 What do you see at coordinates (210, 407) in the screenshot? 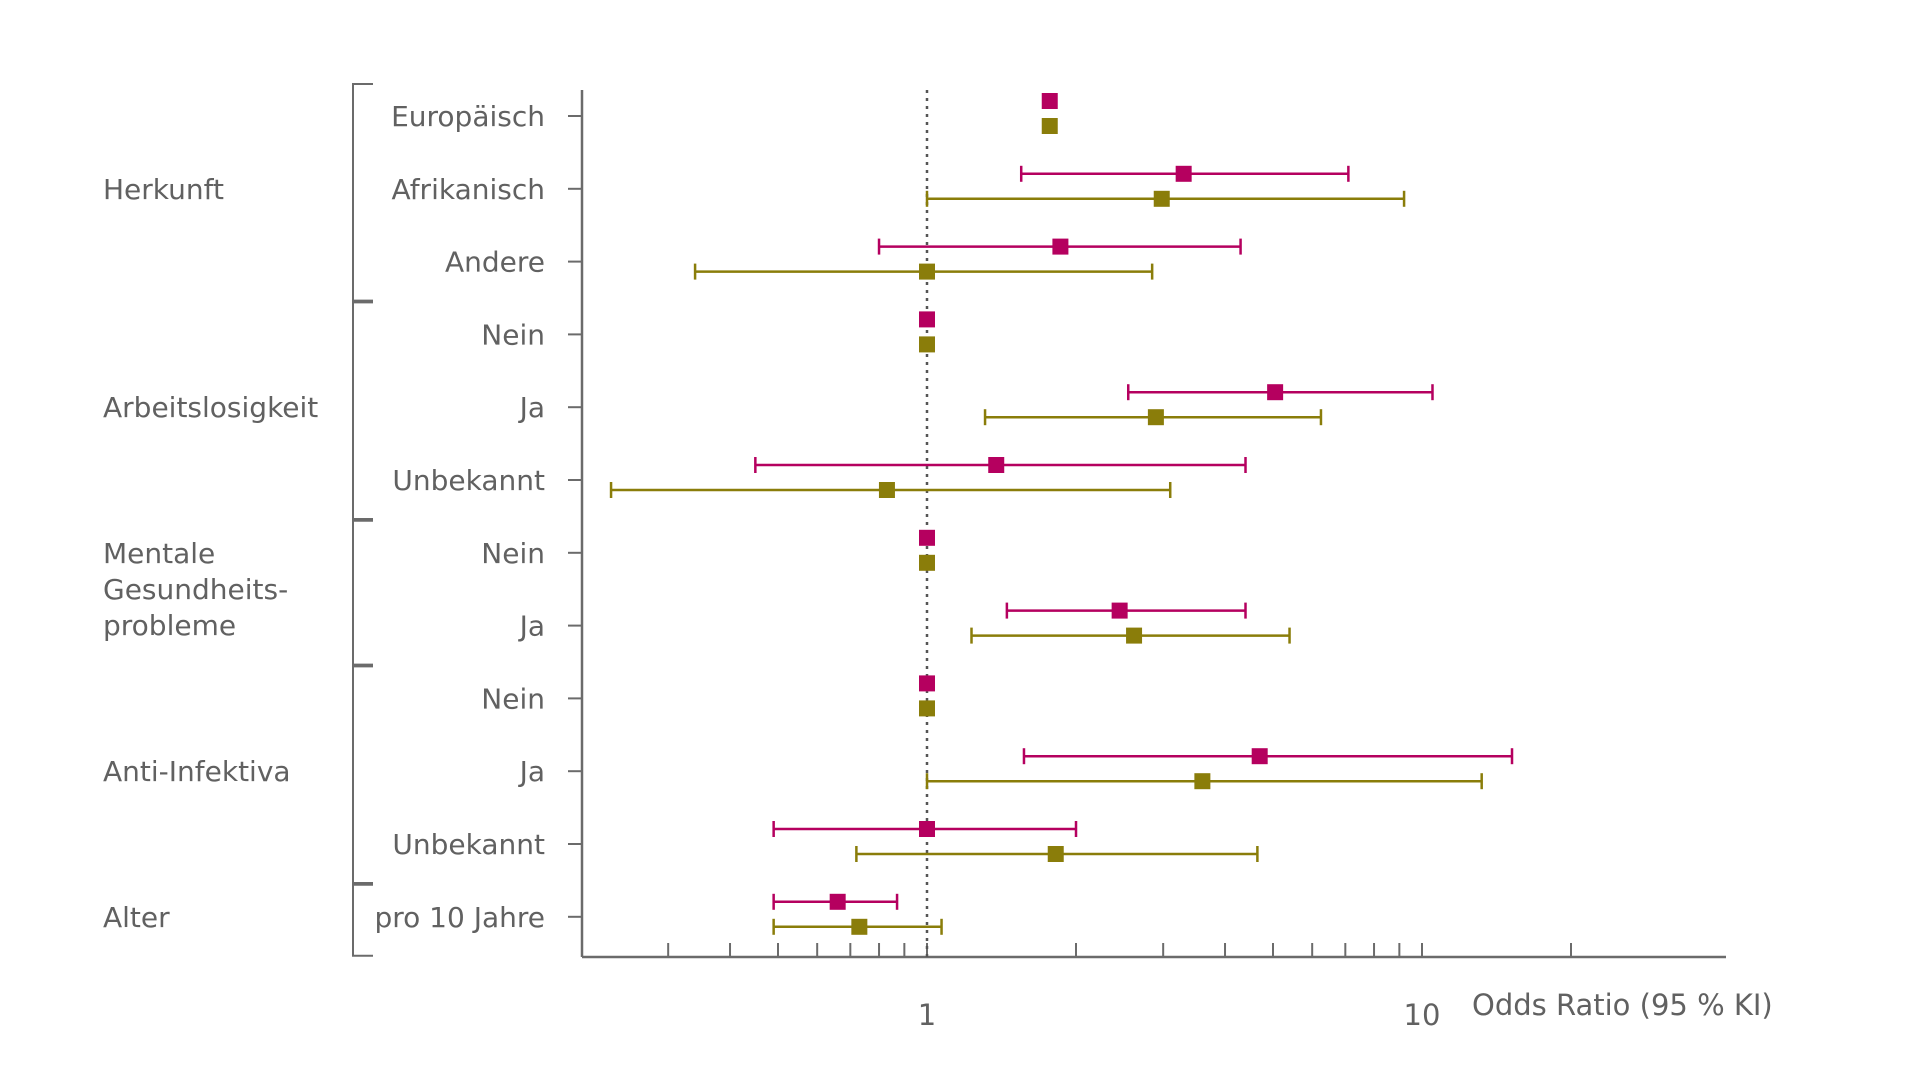
I see `group-label: Arbeitslosigkeit` at bounding box center [210, 407].